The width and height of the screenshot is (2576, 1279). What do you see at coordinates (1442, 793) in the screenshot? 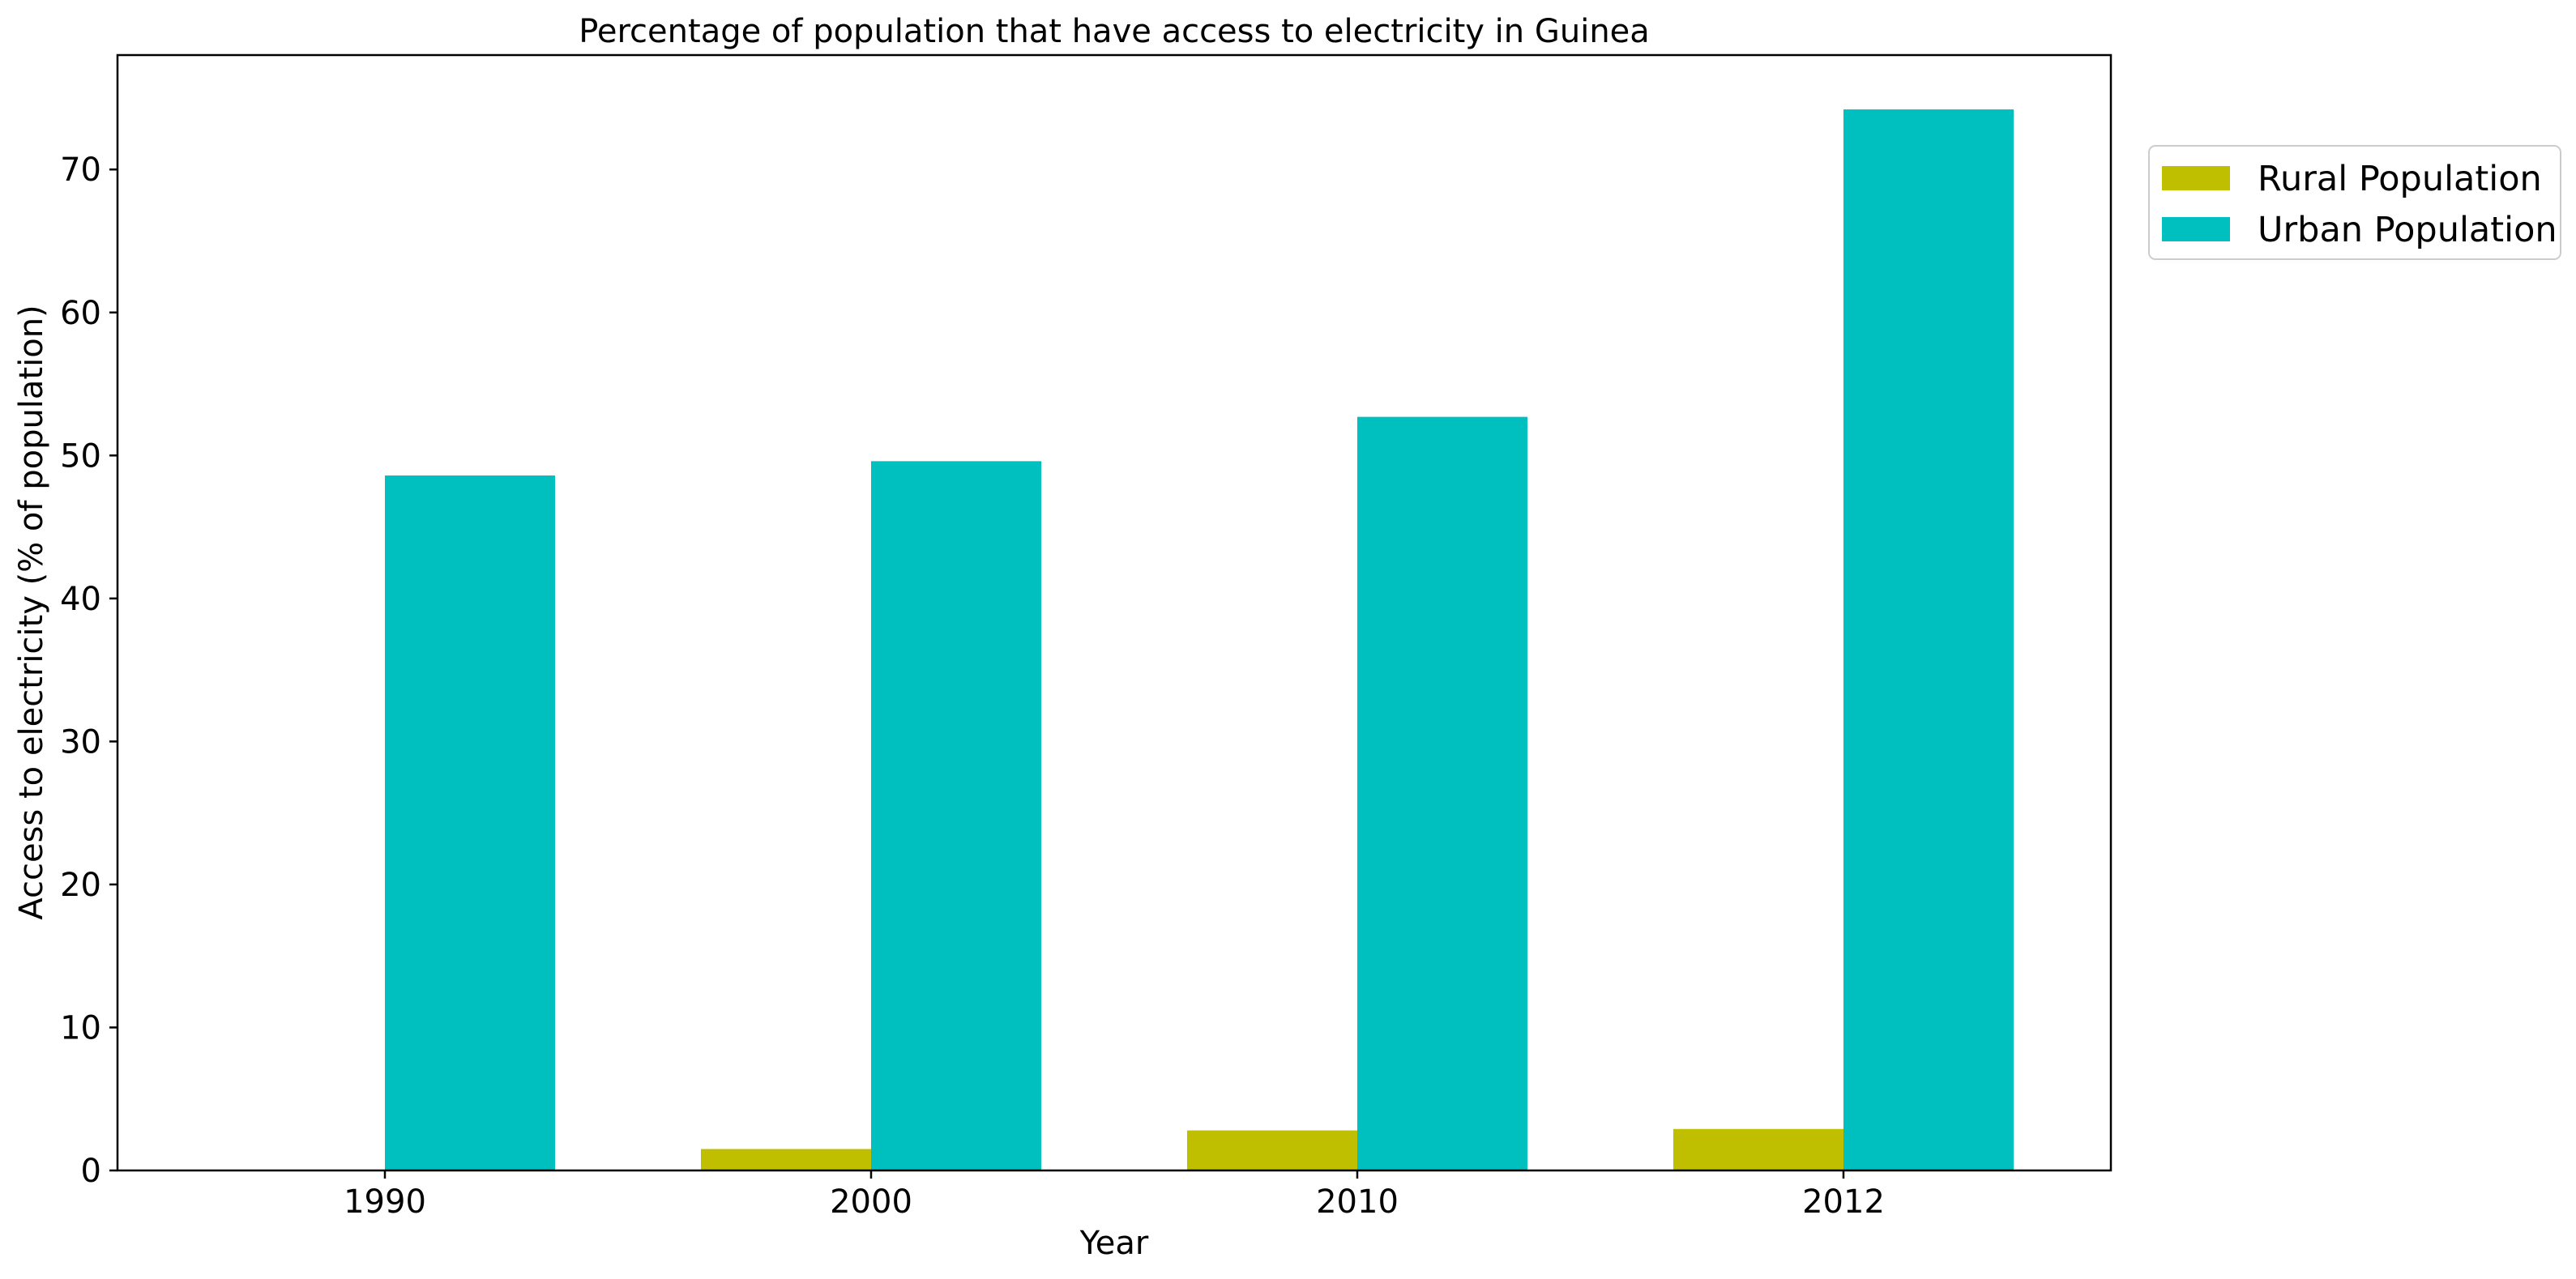
I see `bar-urban-population-2010` at bounding box center [1442, 793].